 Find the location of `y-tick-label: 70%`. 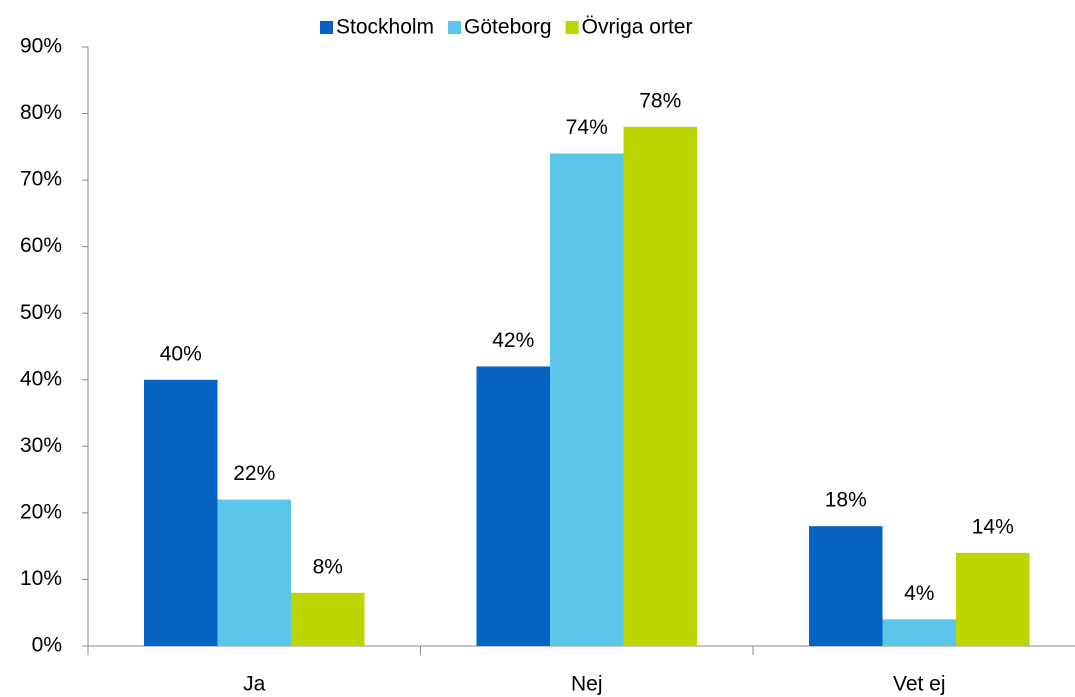

y-tick-label: 70% is located at coordinates (41, 179).